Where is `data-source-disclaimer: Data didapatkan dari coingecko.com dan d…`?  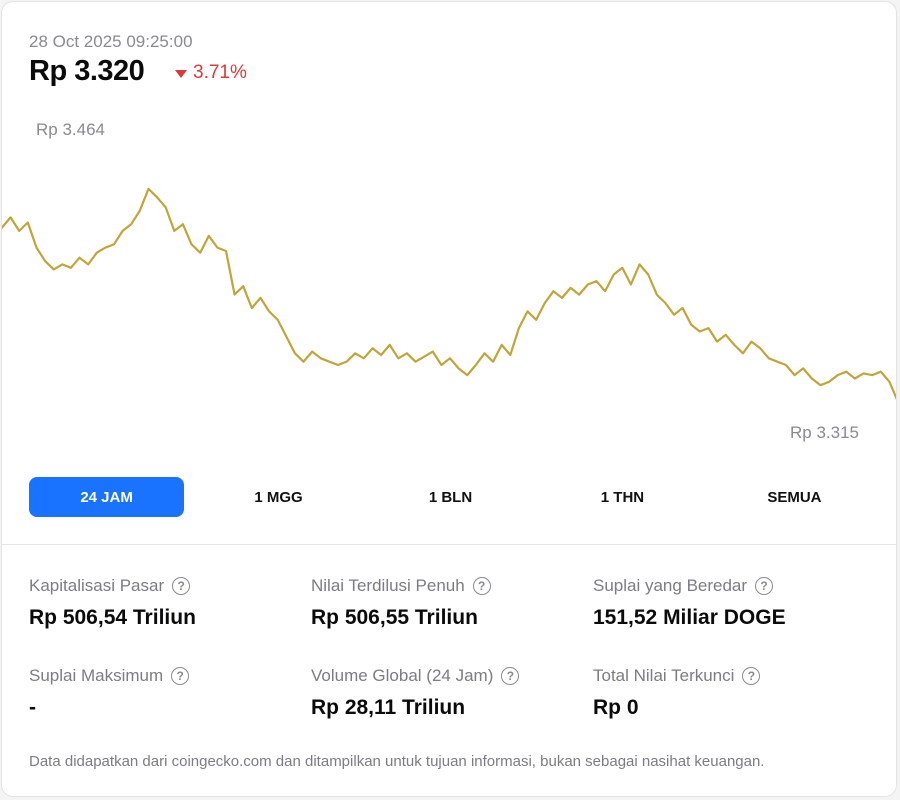
data-source-disclaimer: Data didapatkan dari coingecko.com dan d… is located at coordinates (397, 761).